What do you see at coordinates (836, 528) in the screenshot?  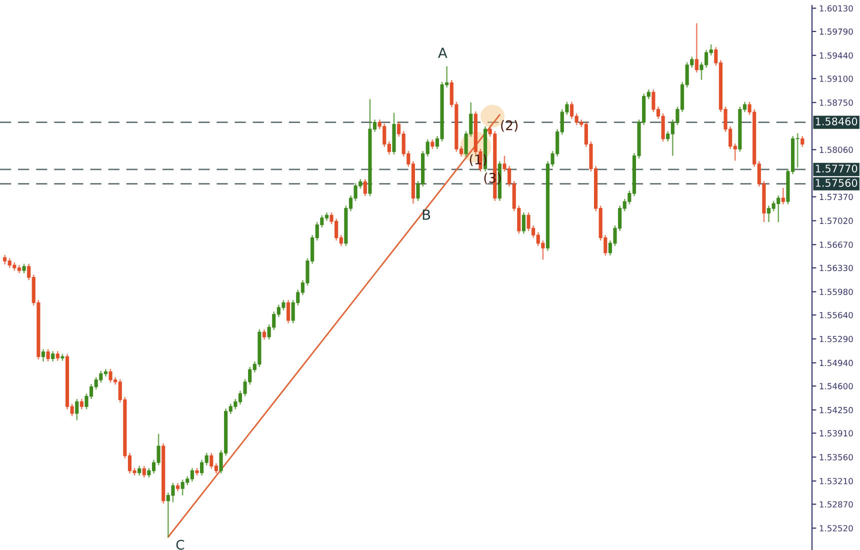 I see `y-tick-label: 1.52520` at bounding box center [836, 528].